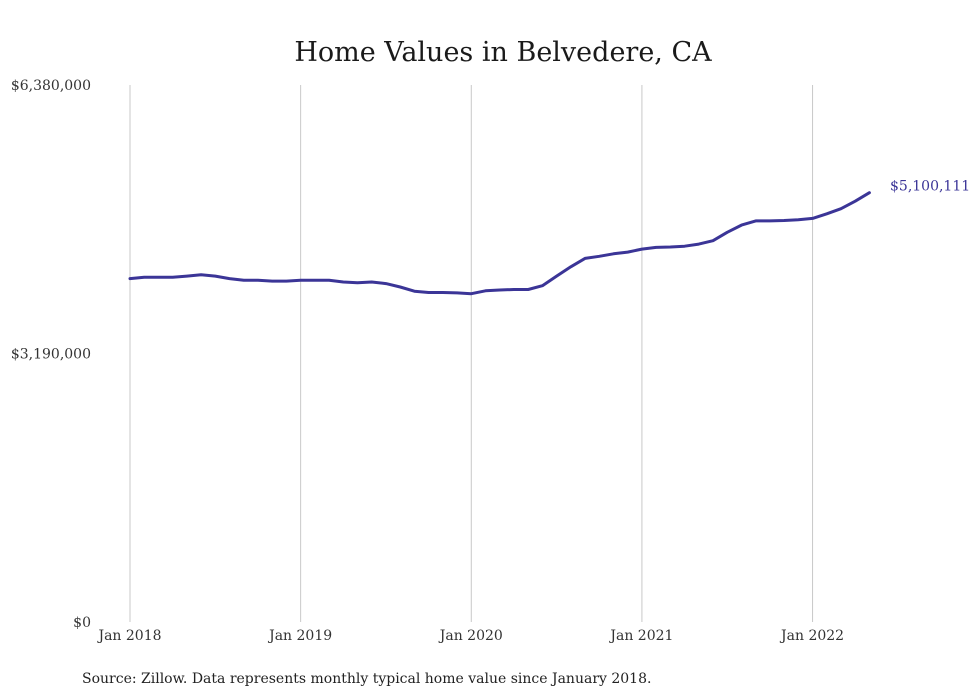 This screenshot has height=699, width=980. What do you see at coordinates (811, 636) in the screenshot?
I see `x-tick-label: Jan 2022` at bounding box center [811, 636].